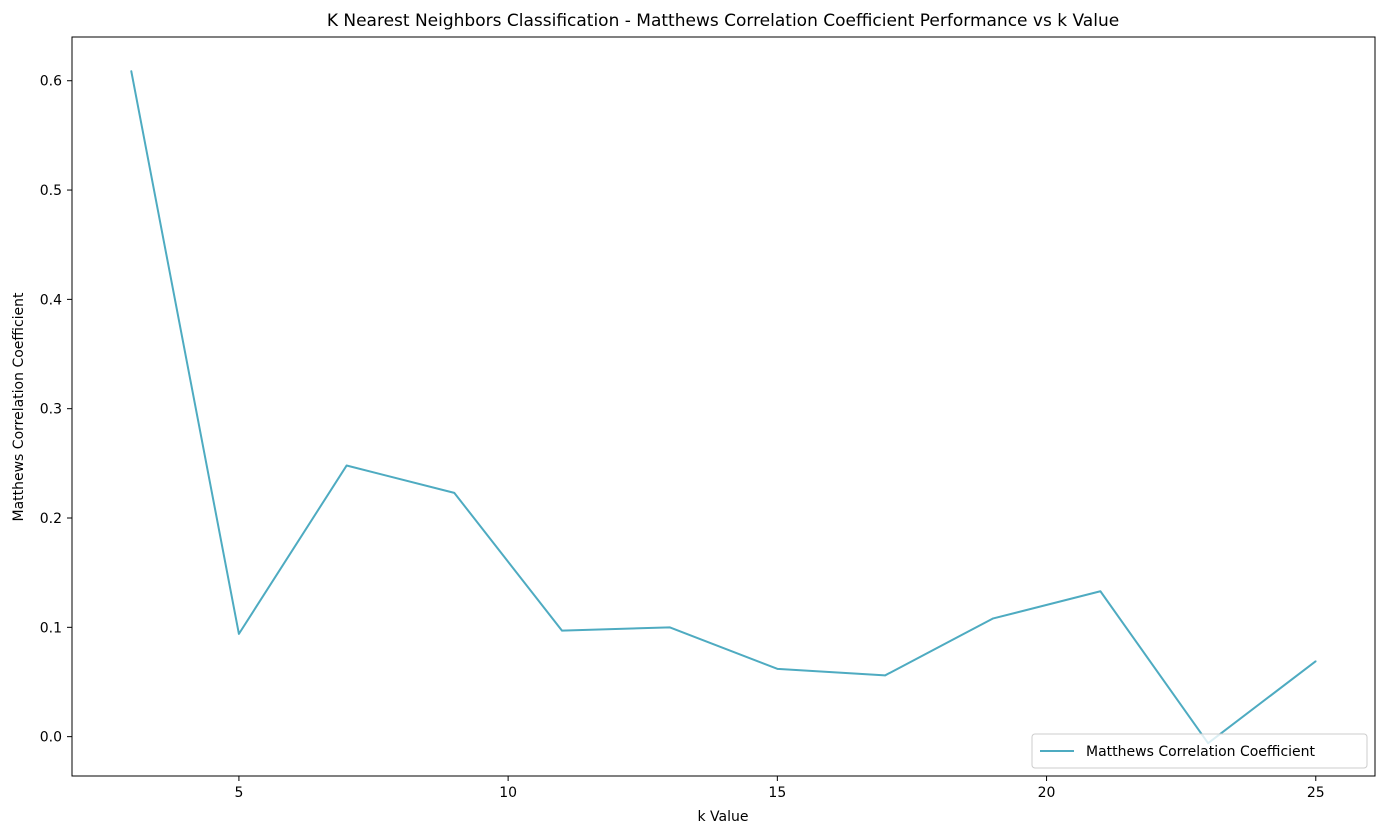  What do you see at coordinates (51, 300) in the screenshot?
I see `y-tick-label: 0.4` at bounding box center [51, 300].